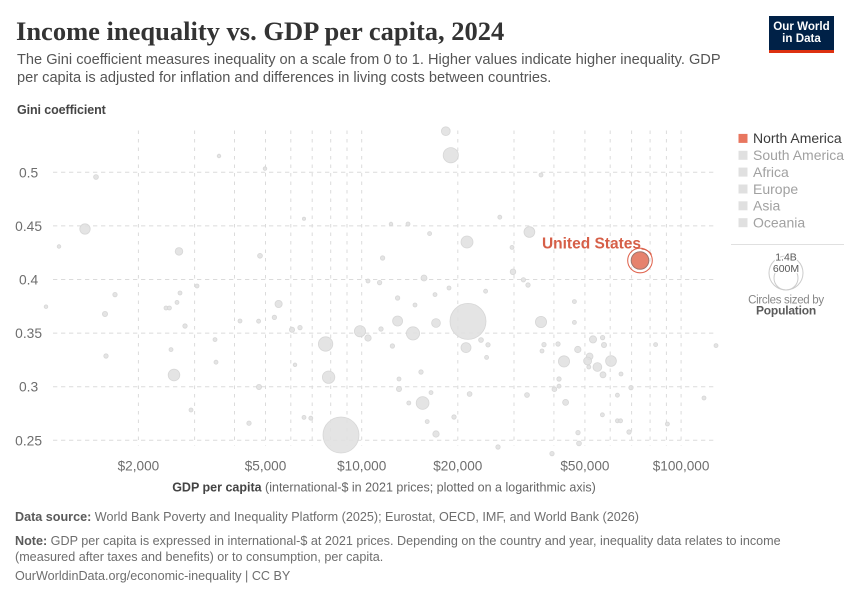 Image resolution: width=850 pixels, height=600 pixels. What do you see at coordinates (591, 244) in the screenshot?
I see `svg-text: United States` at bounding box center [591, 244].